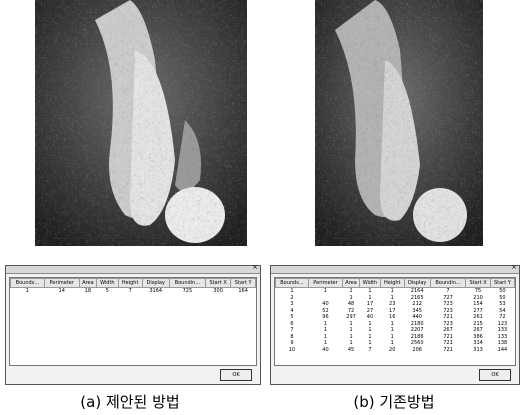 The image size is (524, 415). I want to click on cell: 2165, so click(417, 297).